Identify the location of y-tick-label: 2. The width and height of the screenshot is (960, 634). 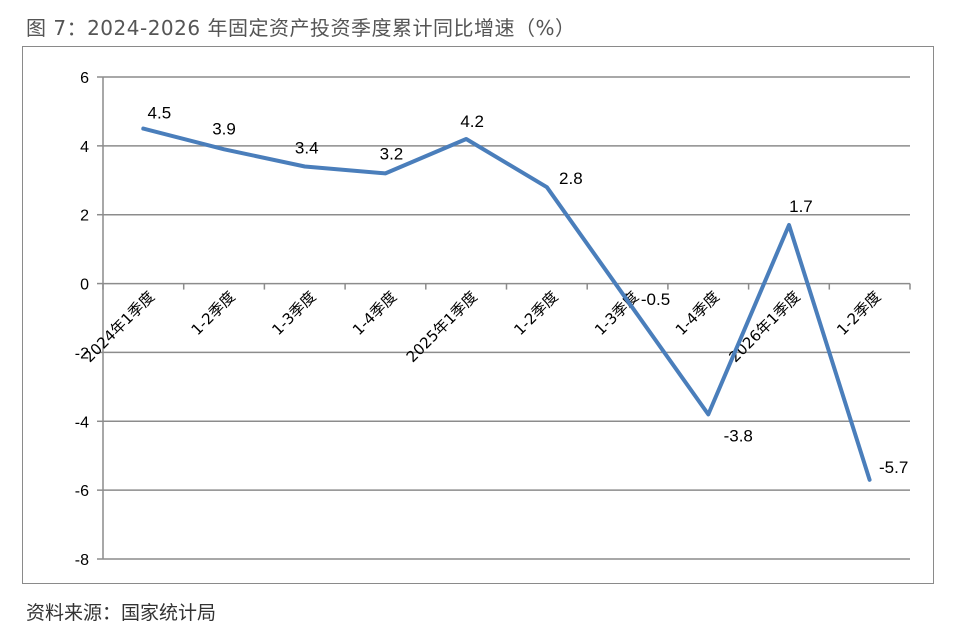
(84, 216).